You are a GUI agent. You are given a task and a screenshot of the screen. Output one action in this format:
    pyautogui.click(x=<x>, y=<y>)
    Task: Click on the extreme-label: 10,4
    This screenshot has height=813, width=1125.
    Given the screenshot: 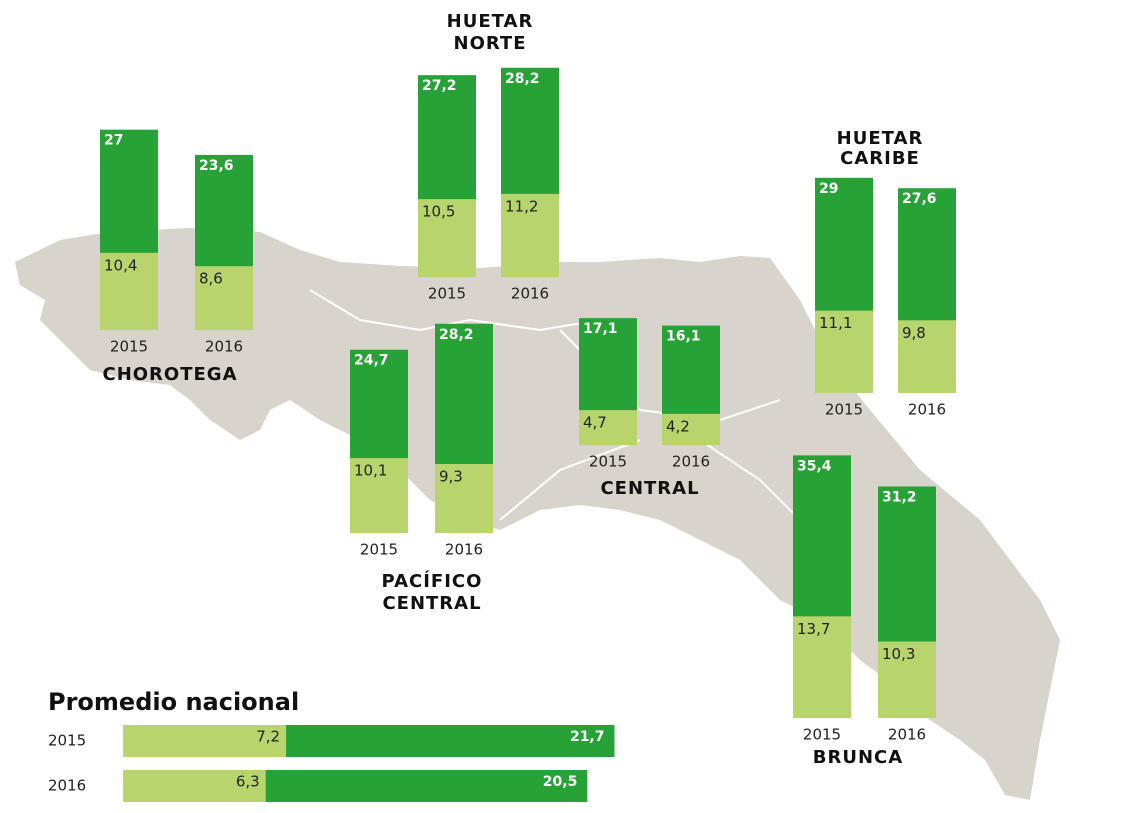 What is the action you would take?
    pyautogui.click(x=120, y=265)
    